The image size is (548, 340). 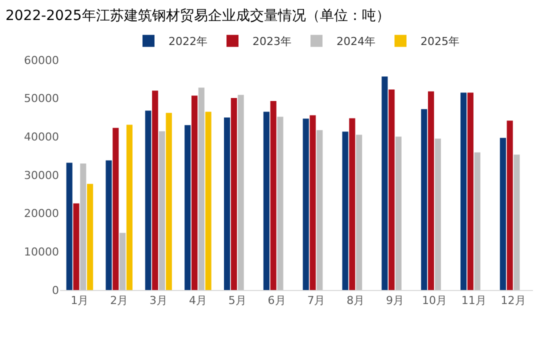 What do you see at coordinates (513, 301) in the screenshot?
I see `x-tick-label: 12月` at bounding box center [513, 301].